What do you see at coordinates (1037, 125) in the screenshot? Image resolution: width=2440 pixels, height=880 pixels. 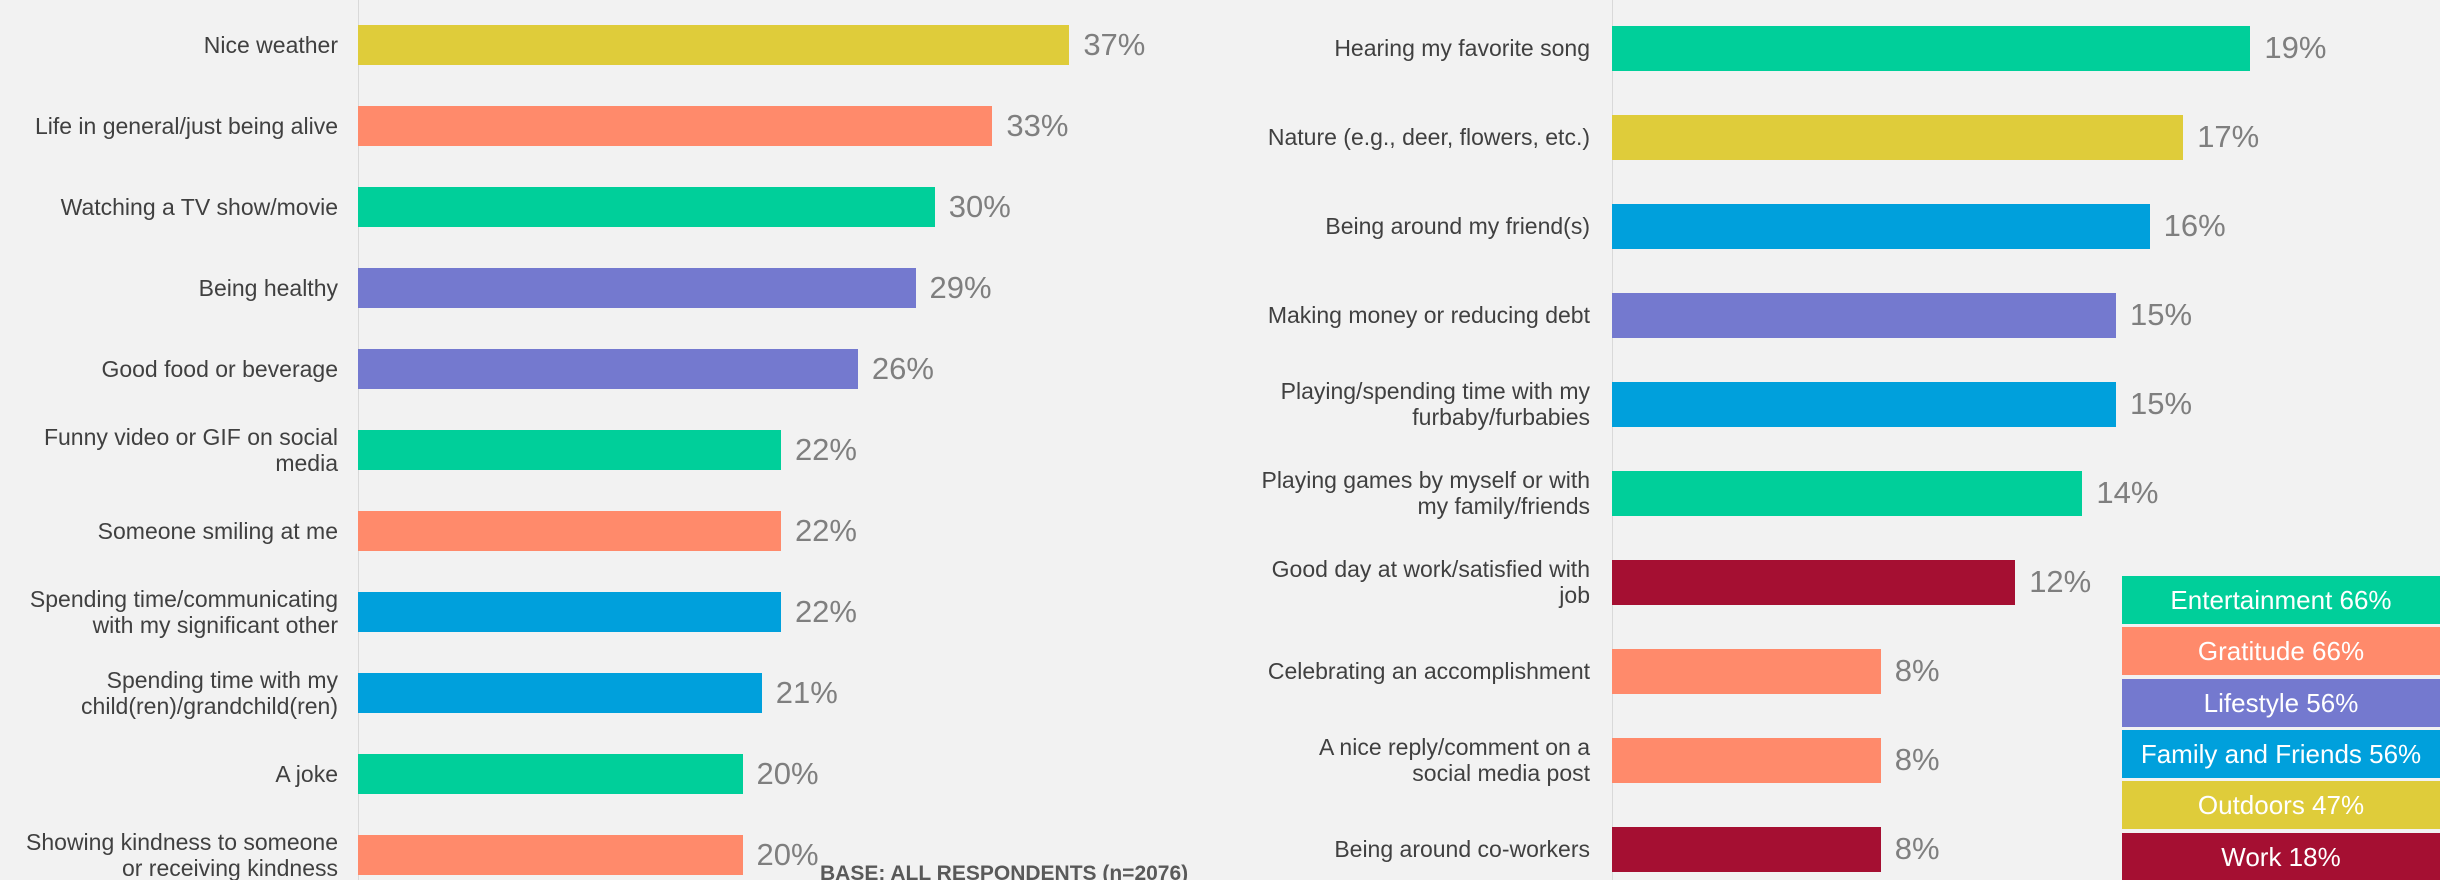 I see `value-label: 33%` at bounding box center [1037, 125].